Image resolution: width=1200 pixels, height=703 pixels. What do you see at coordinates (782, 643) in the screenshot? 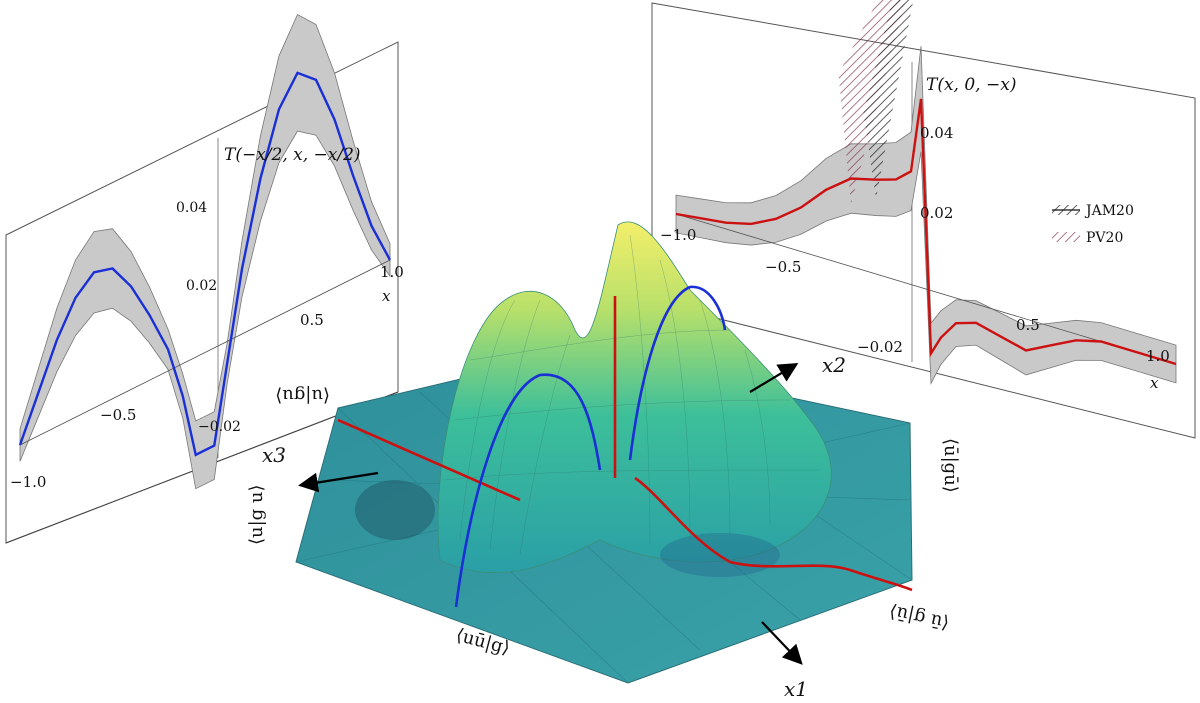
I see `x1-axis-arrow` at bounding box center [782, 643].